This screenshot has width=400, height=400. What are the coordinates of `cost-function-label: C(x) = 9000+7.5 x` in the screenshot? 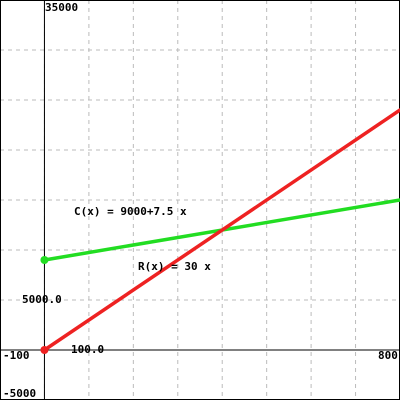 It's located at (130, 211).